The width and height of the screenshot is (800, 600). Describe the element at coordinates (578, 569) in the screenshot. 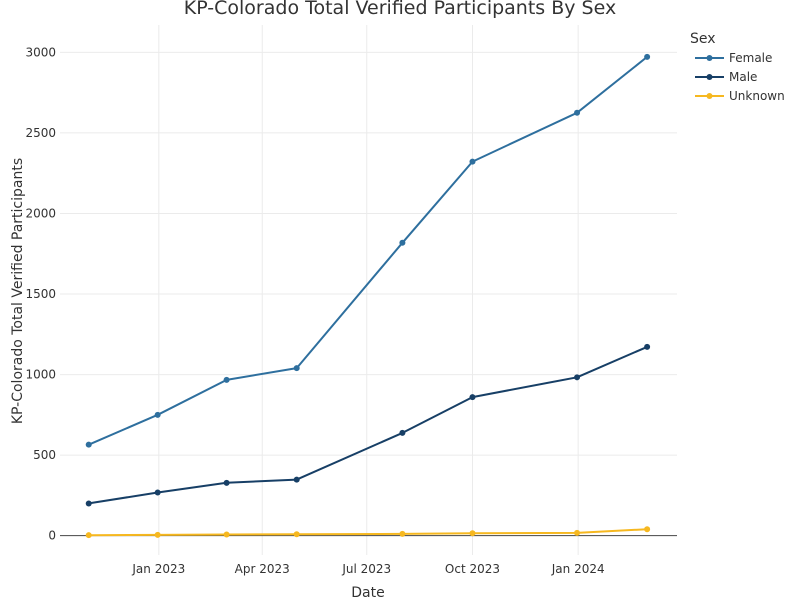

I see `x-tick-label: Jan 2024` at that location.